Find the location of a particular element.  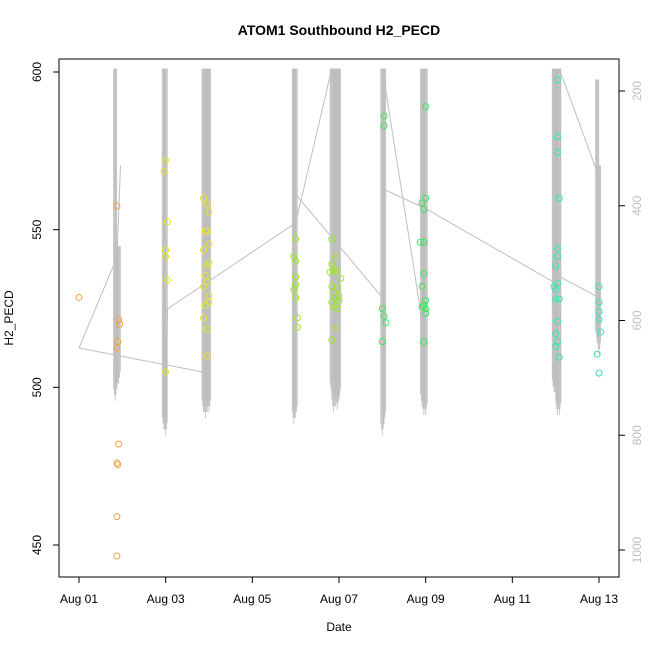

y-tick-label: 600 is located at coordinates (37, 72).